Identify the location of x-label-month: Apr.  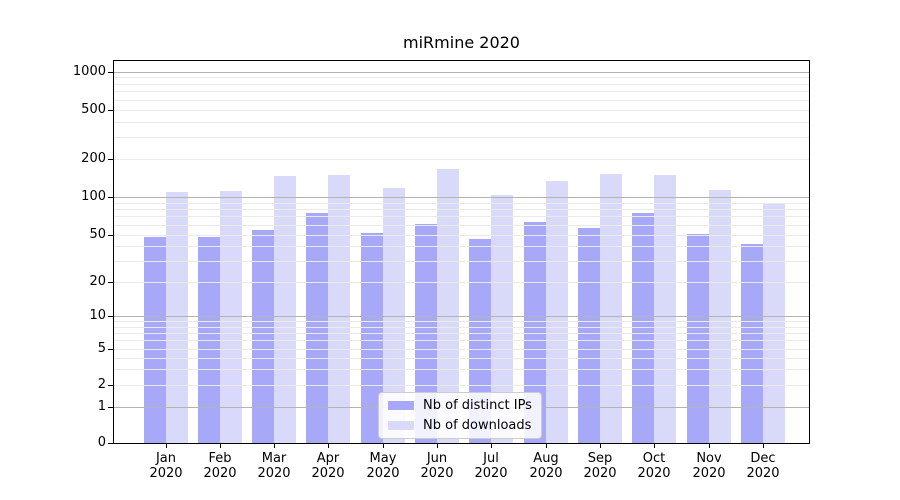
(328, 458).